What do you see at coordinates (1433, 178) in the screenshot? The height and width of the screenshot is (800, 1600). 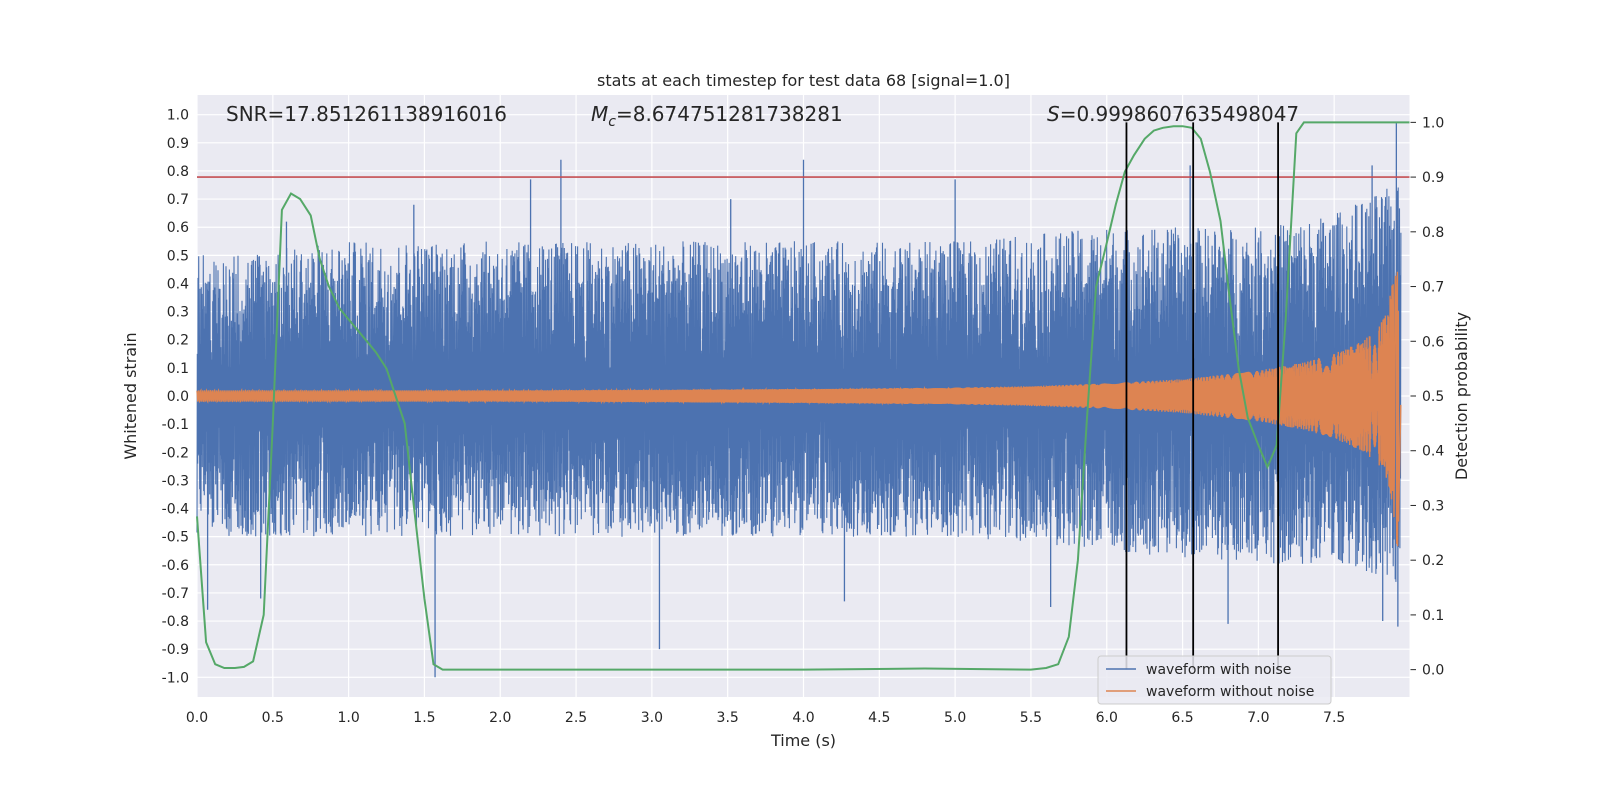 I see `y-right-tick-label: 0.9` at bounding box center [1433, 178].